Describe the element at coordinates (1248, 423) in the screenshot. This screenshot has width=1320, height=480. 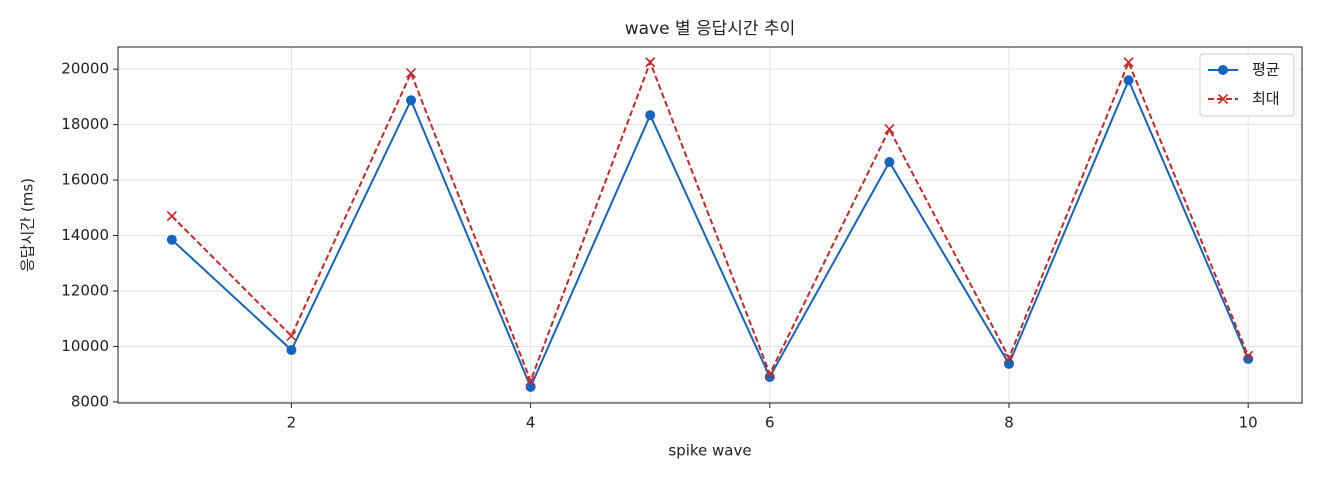
I see `x-tick-label: 10` at that location.